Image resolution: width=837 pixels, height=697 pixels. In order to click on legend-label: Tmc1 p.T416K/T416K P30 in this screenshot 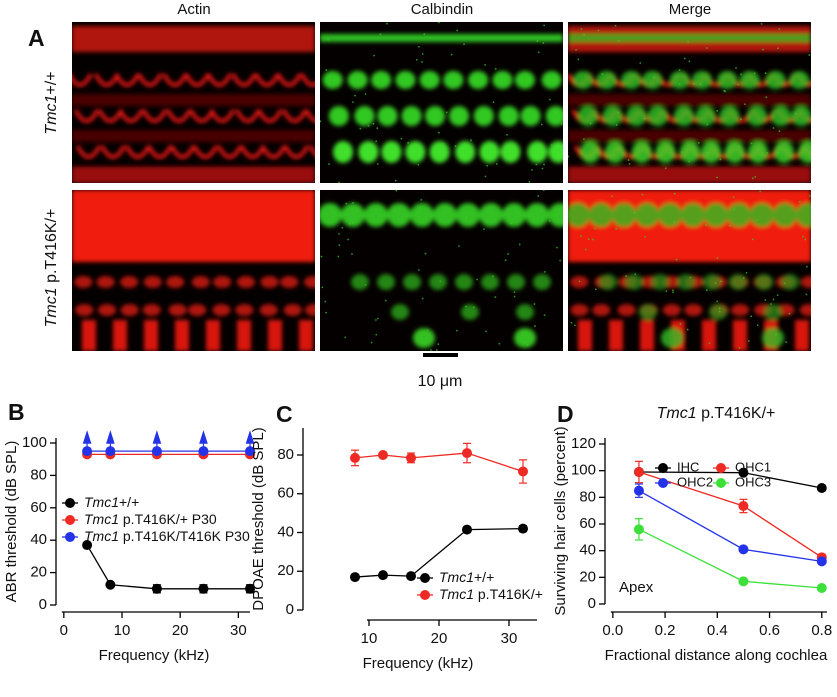, I will do `click(167, 536)`.